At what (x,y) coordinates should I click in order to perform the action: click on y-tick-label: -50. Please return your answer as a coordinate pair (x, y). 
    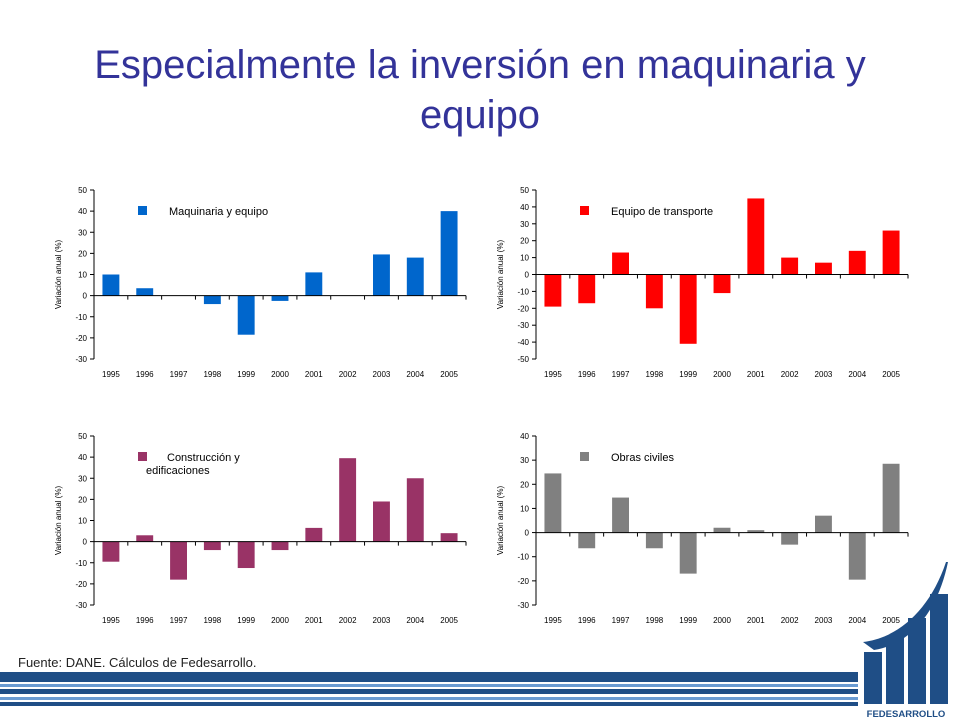
    Looking at the image, I should click on (523, 359).